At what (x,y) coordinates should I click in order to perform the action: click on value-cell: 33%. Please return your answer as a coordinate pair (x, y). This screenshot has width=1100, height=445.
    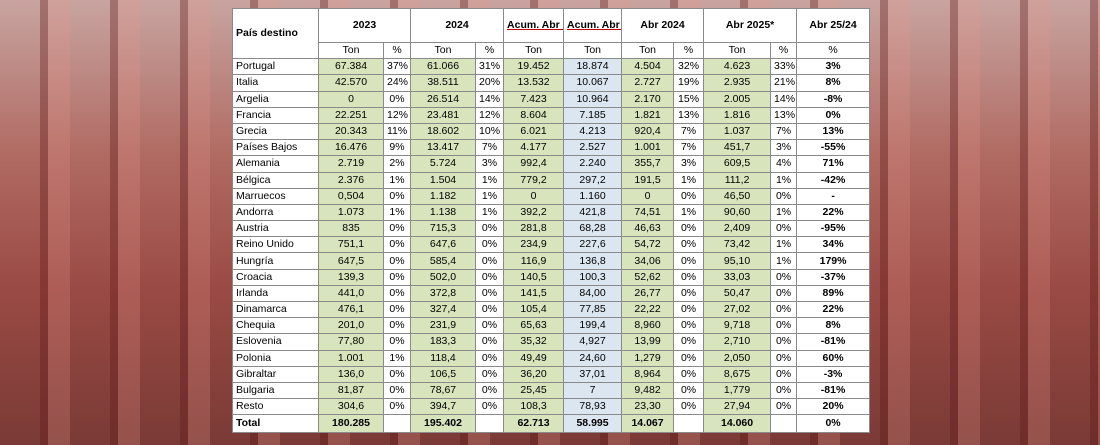
    Looking at the image, I should click on (784, 67).